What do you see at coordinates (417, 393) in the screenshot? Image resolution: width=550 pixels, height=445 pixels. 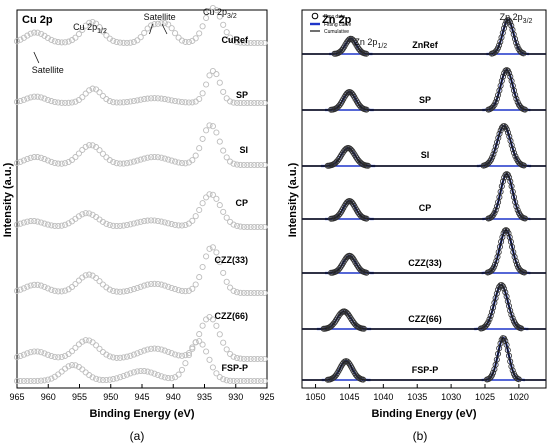 I see `panel-b-x-axis: 1050 1045 1040 1035 1030 1025 1020` at bounding box center [417, 393].